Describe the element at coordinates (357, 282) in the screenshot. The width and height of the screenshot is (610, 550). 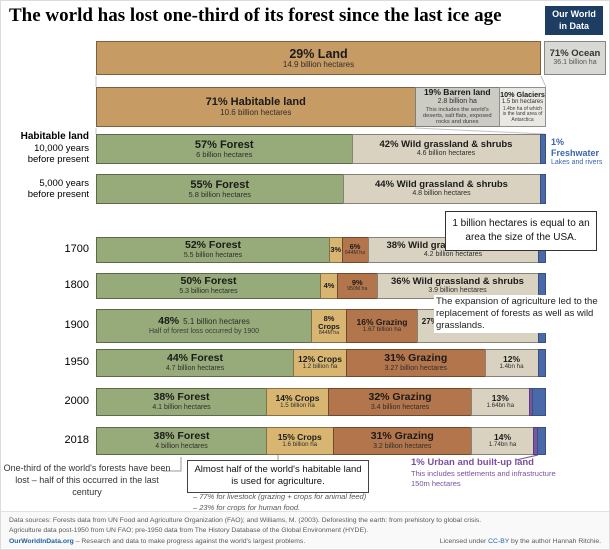
I see `percent-label: 9%` at that location.